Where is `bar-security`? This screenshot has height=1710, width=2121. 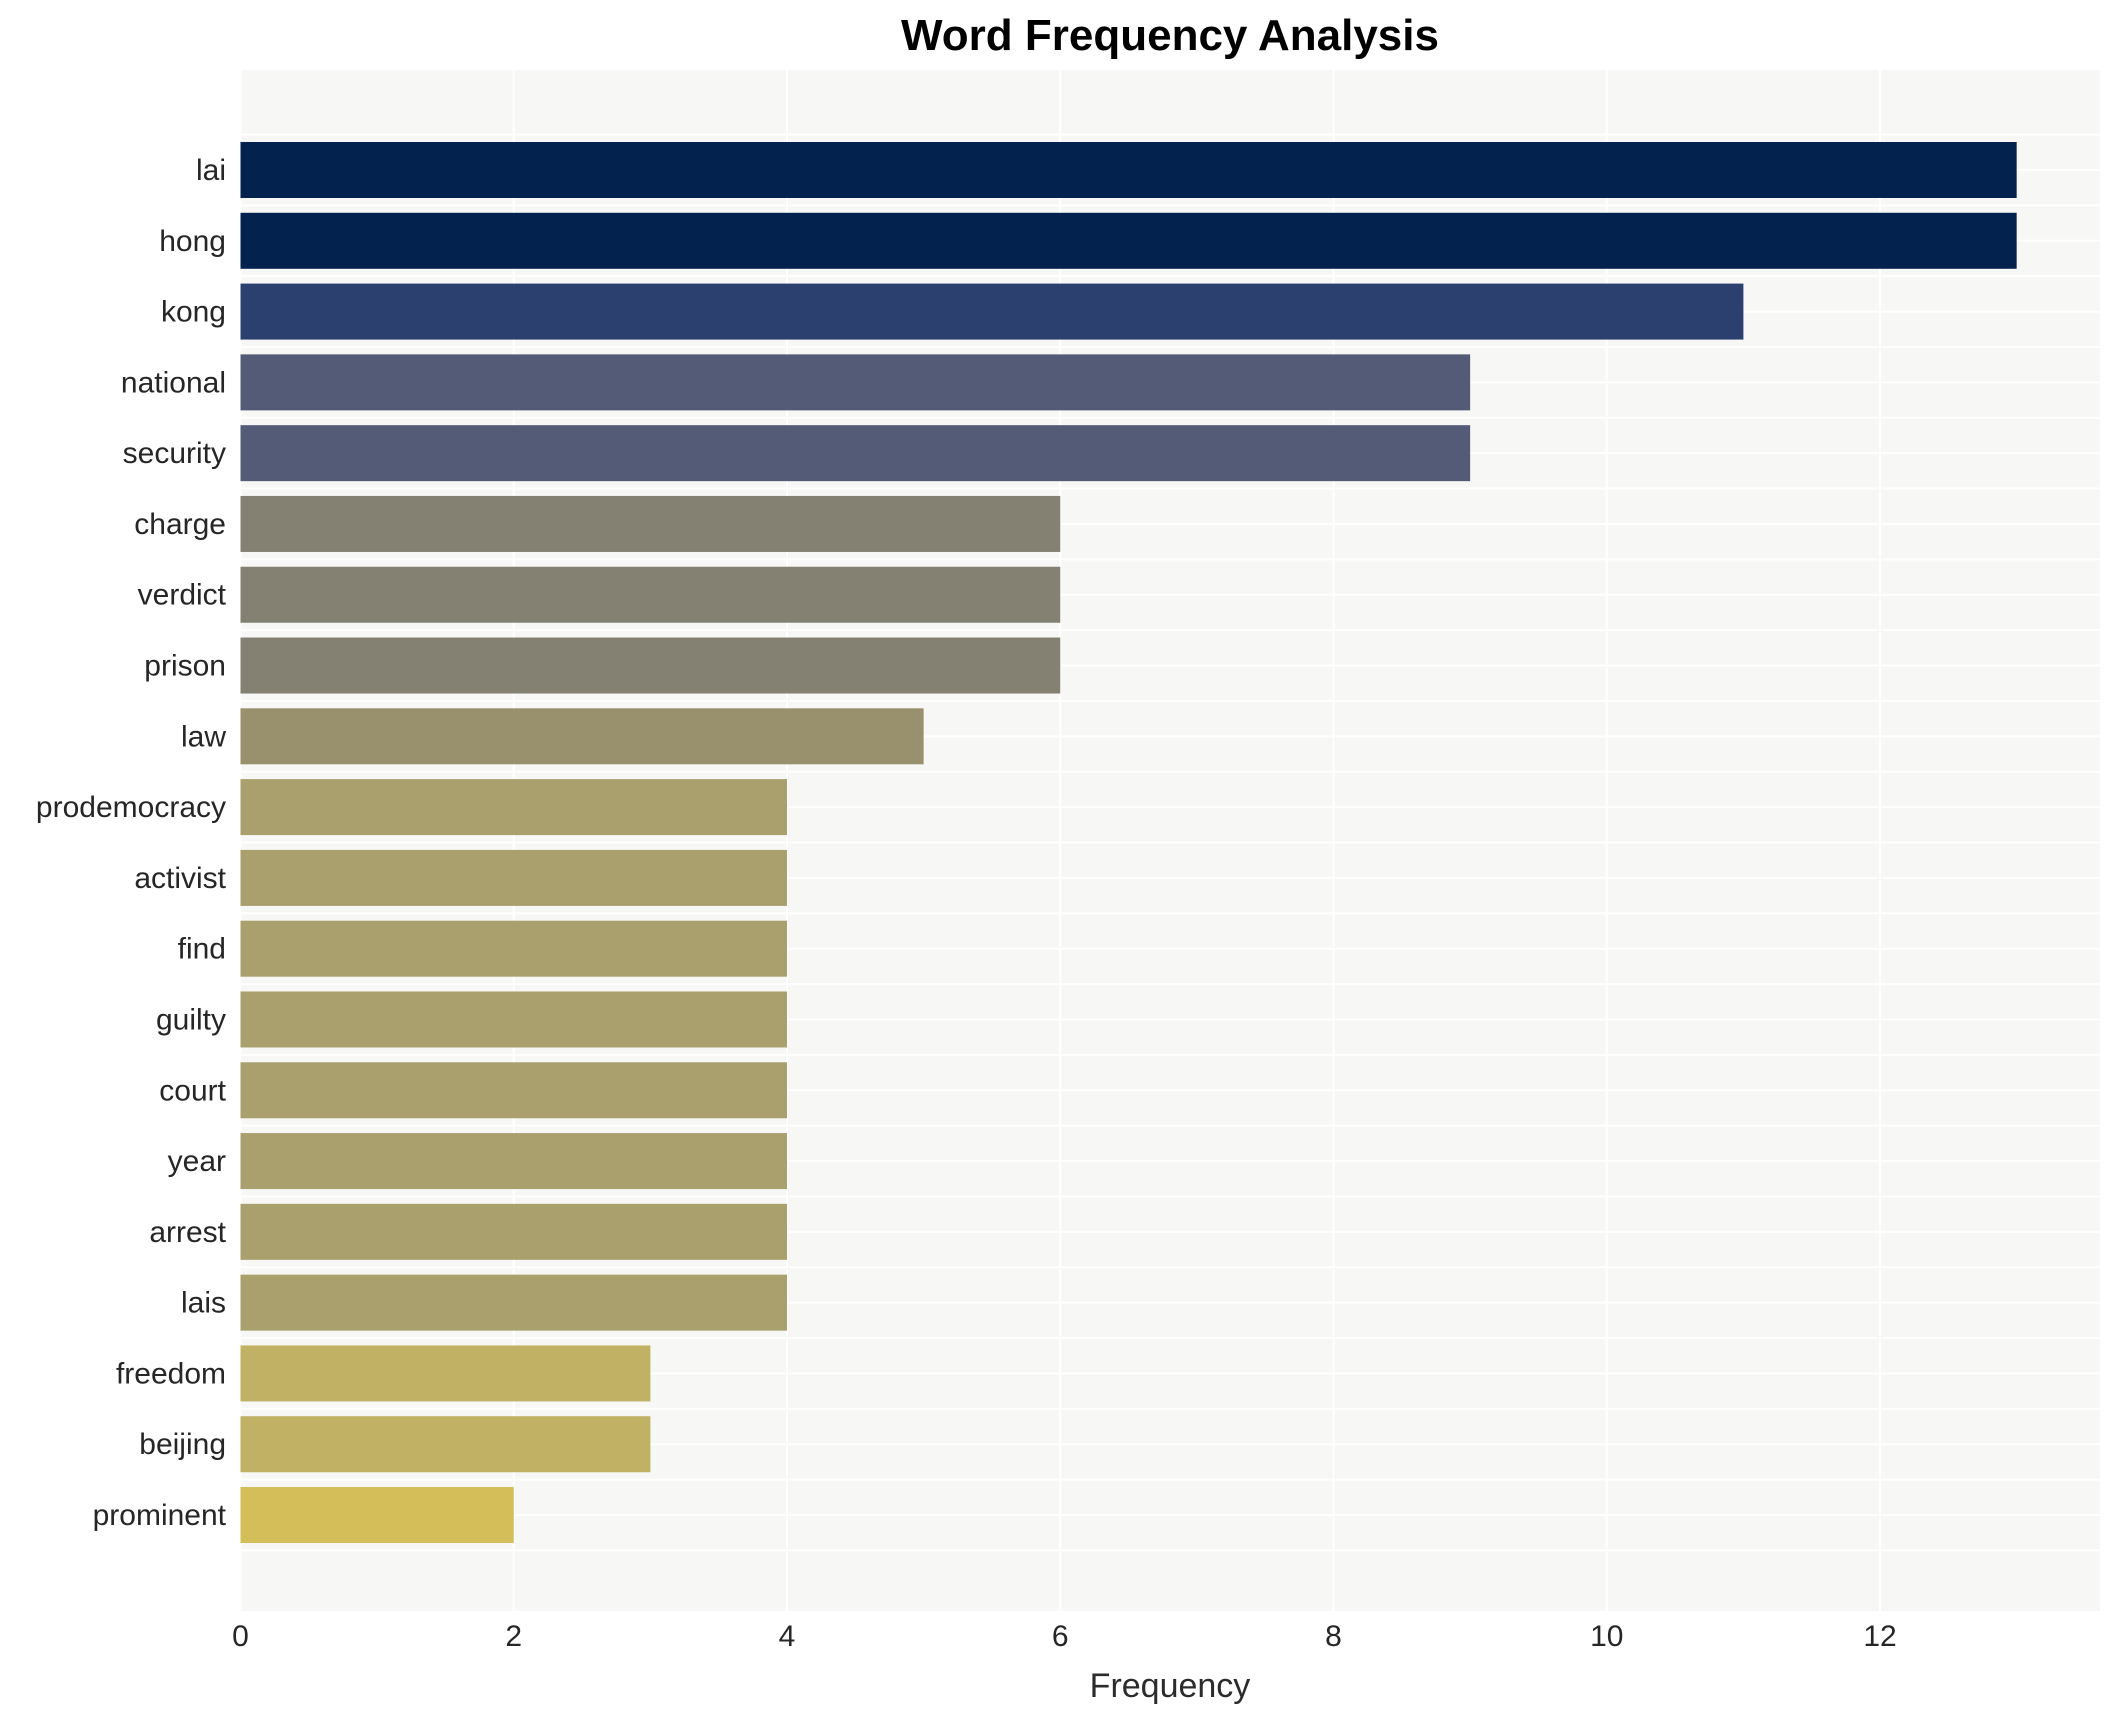
bar-security is located at coordinates (855, 453).